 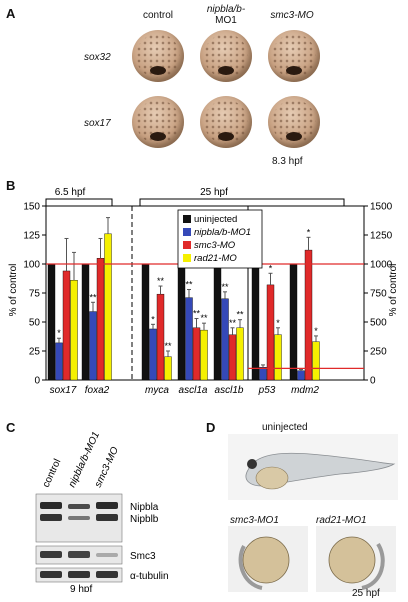 I want to click on legend-label: nipbla/b-MO1, so click(x=222, y=232).